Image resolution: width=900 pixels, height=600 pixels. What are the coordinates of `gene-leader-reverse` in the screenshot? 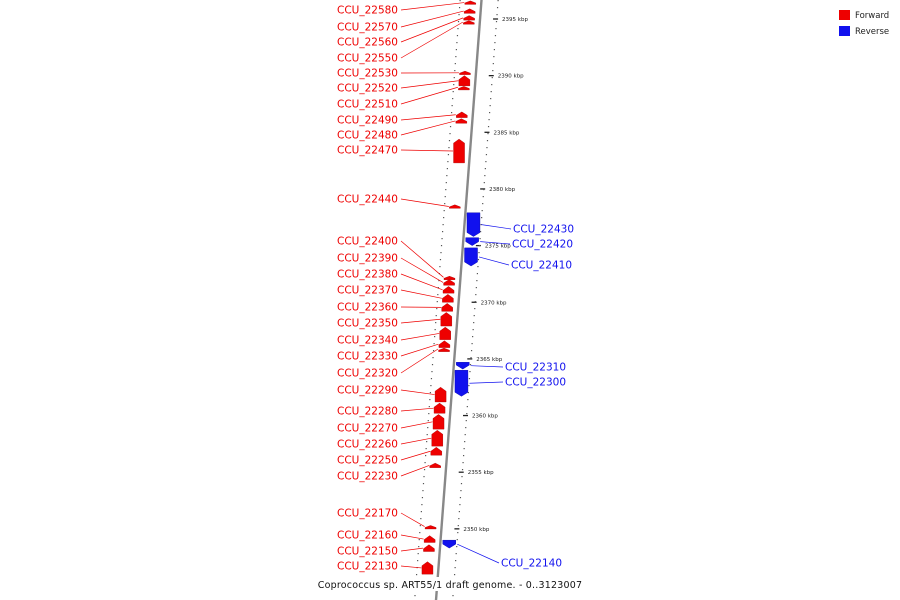 It's located at (496, 227).